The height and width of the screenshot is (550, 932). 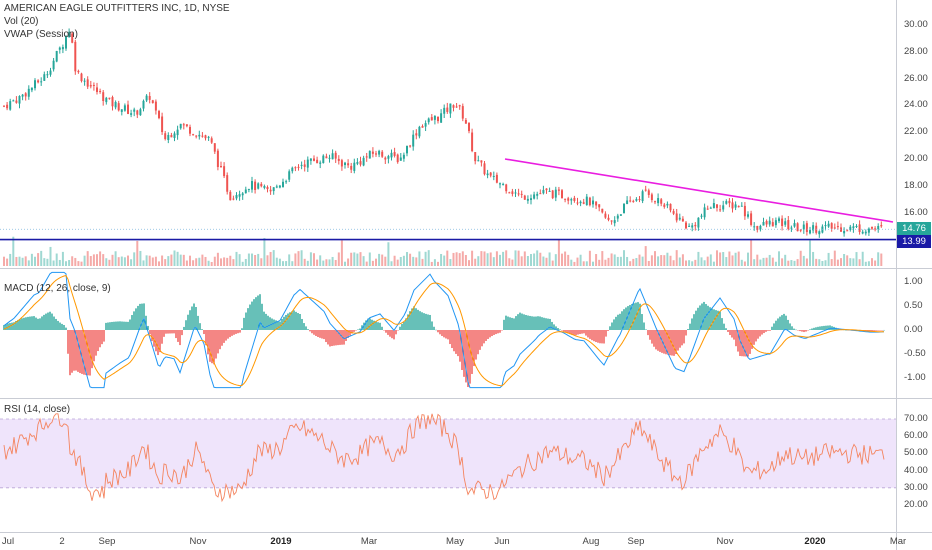 What do you see at coordinates (21, 21) in the screenshot?
I see `volume-indicator-label: Vol (20)` at bounding box center [21, 21].